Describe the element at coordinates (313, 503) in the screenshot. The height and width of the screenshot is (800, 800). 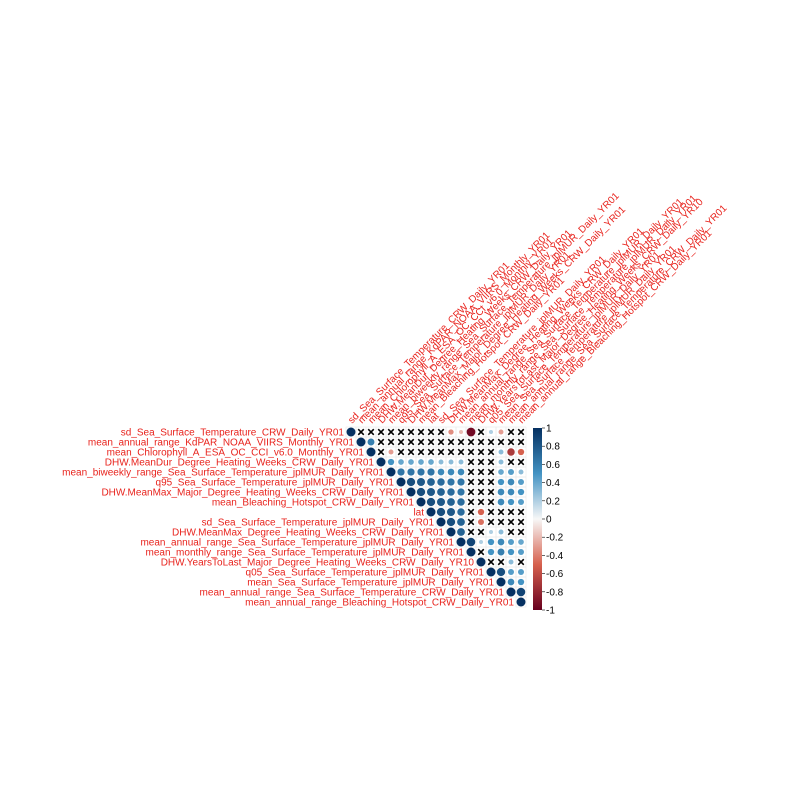
I see `row-label: mean_Bleaching_Hotspot_CRW_Daily_YR01` at that location.